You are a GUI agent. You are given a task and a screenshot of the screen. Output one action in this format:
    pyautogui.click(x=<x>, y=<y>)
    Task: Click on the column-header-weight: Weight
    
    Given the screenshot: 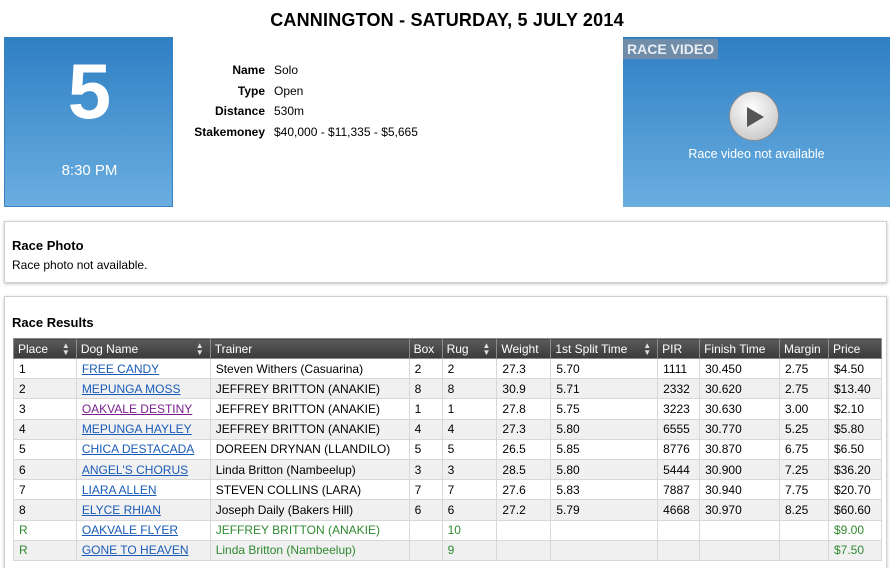 What is the action you would take?
    pyautogui.click(x=524, y=348)
    